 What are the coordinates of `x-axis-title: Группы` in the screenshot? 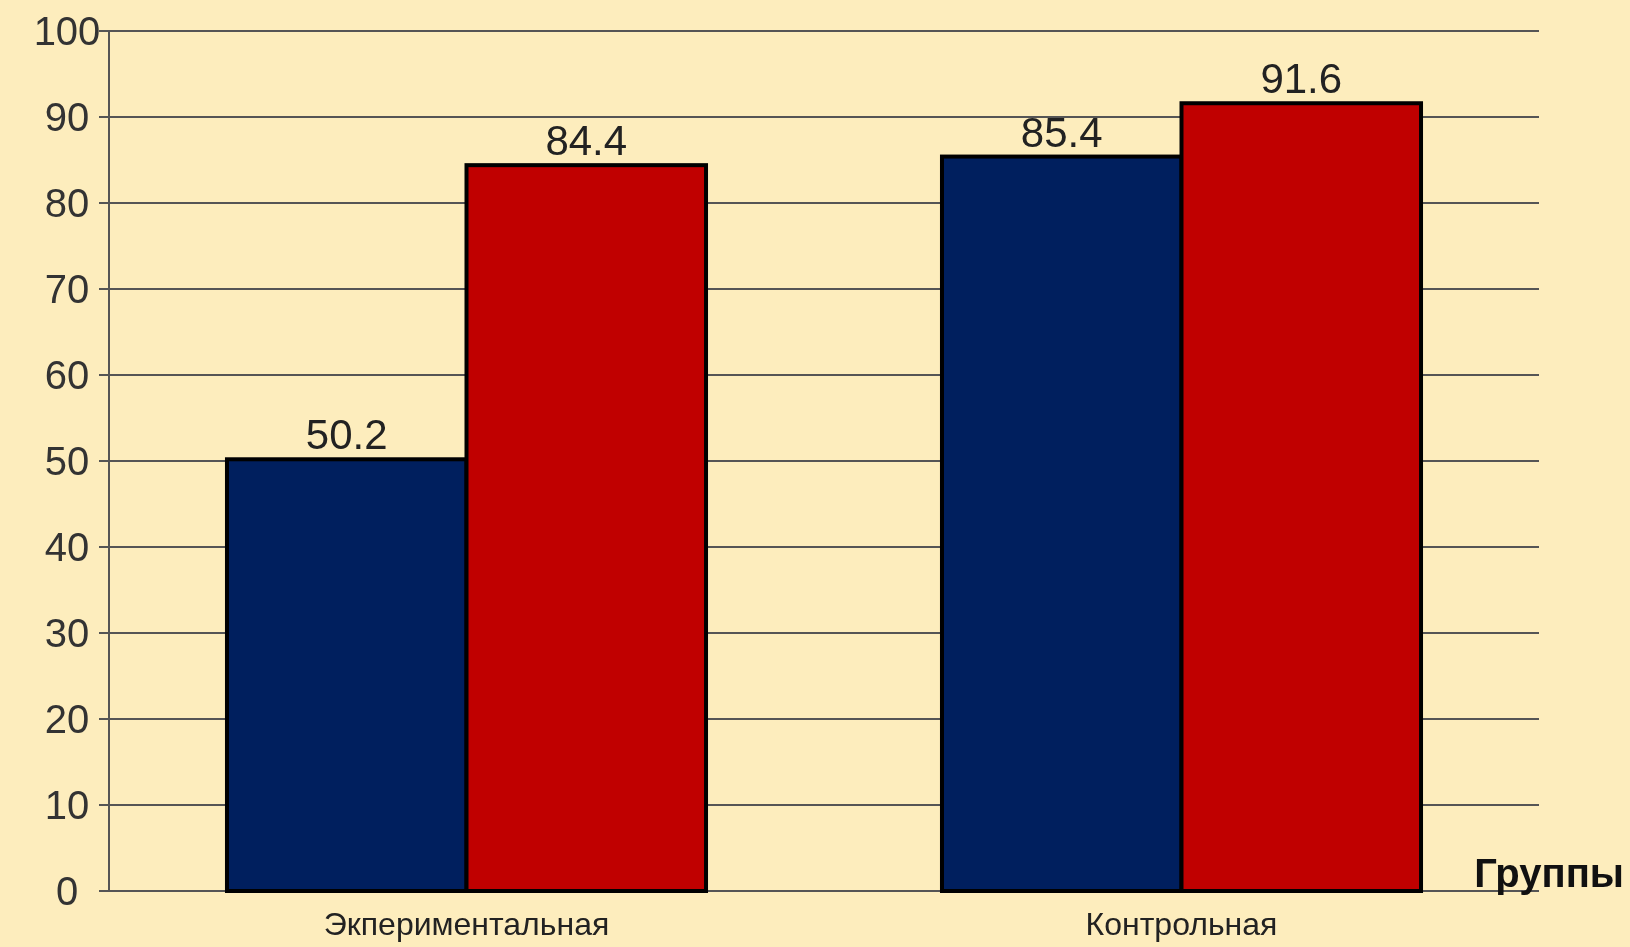 It's located at (1549, 873).